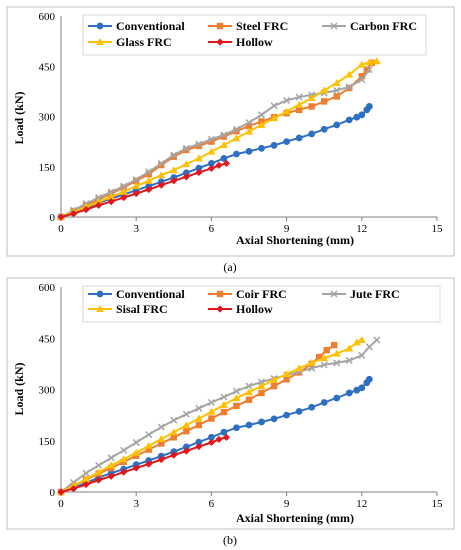 Image resolution: width=461 pixels, height=550 pixels. What do you see at coordinates (128, 309) in the screenshot?
I see `legend-item-sisal-frc: Sisal FRC` at bounding box center [128, 309].